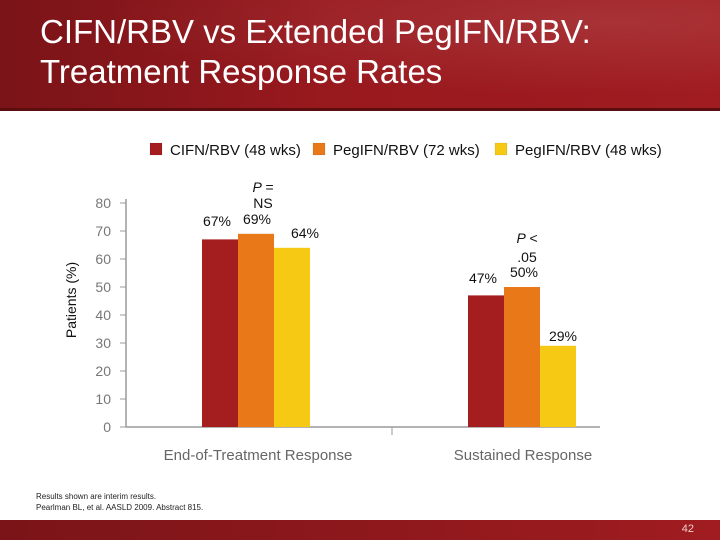 The height and width of the screenshot is (540, 720). What do you see at coordinates (256, 330) in the screenshot?
I see `bar-eot-series1` at bounding box center [256, 330].